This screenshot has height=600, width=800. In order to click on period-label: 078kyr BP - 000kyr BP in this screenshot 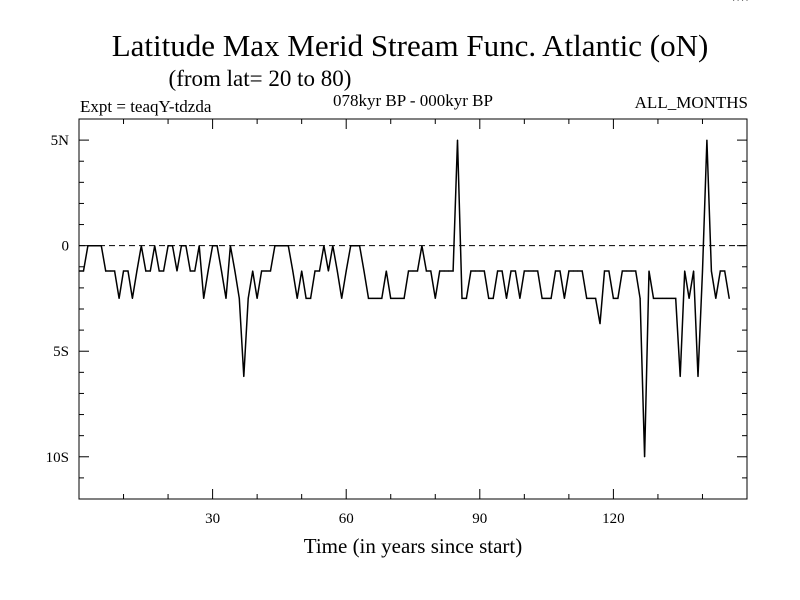, I will do `click(413, 100)`.